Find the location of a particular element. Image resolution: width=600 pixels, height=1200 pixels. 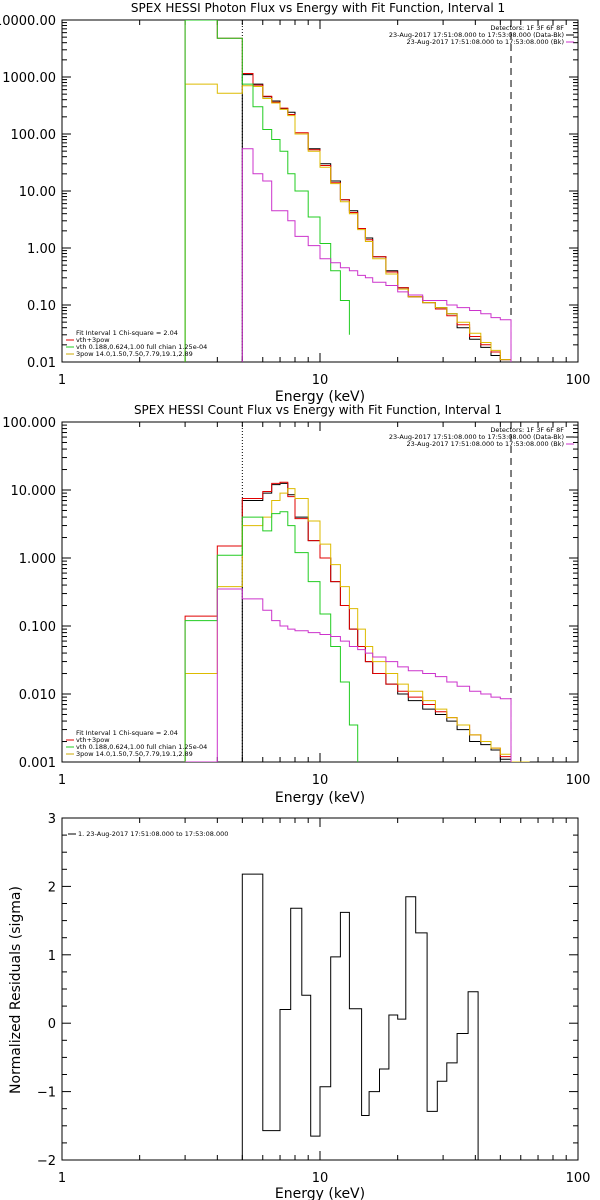

y-tick-label: 3 is located at coordinates (52, 819).